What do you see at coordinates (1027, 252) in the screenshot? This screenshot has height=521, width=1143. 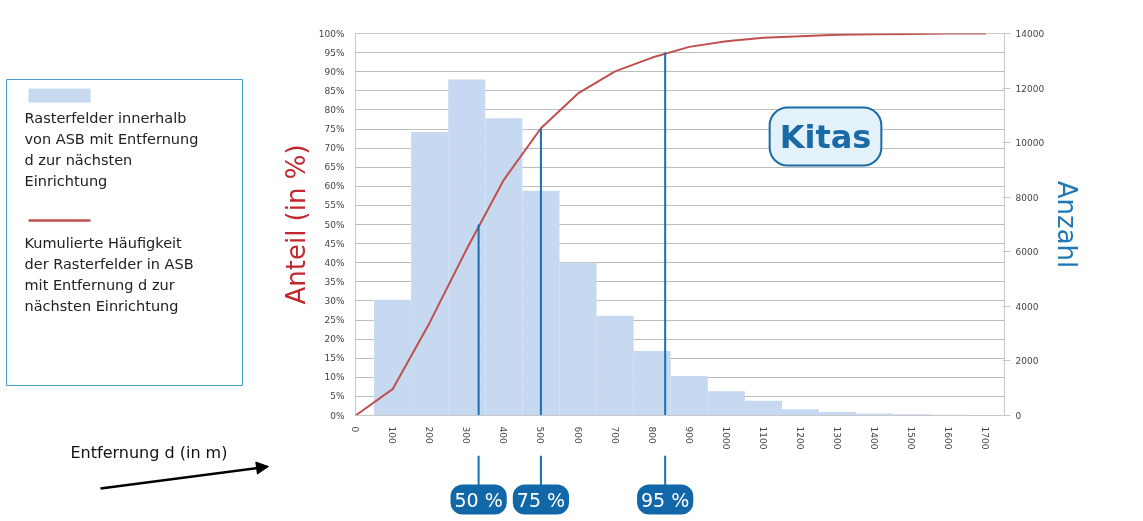 I see `y2-tick-label: 6000` at bounding box center [1027, 252].